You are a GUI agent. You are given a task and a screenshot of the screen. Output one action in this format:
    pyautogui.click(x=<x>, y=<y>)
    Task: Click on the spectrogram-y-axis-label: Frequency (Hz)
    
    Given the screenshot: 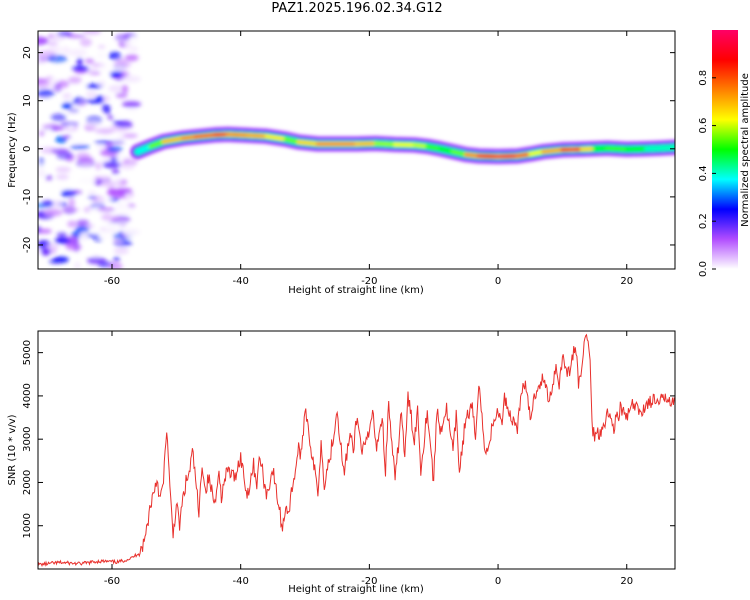 What is the action you would take?
    pyautogui.click(x=12, y=150)
    